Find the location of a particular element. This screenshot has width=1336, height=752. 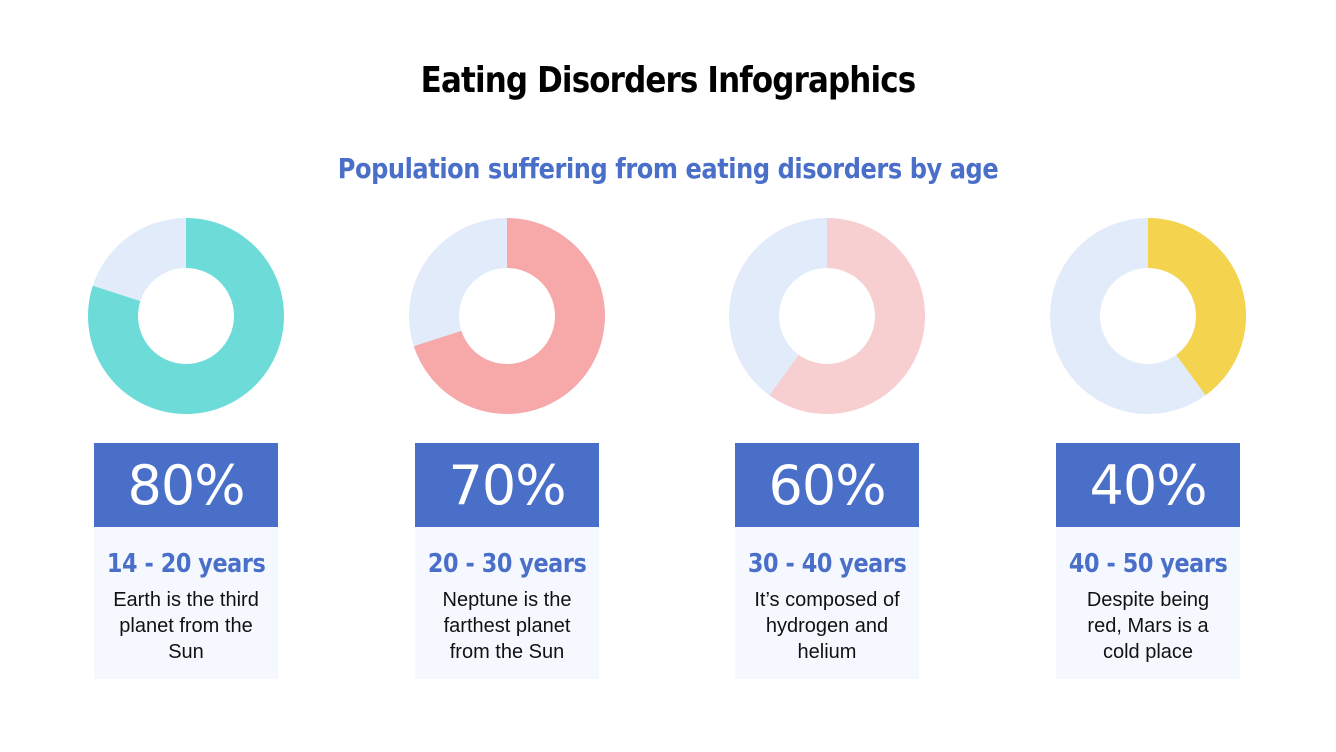

percent-box: 60% is located at coordinates (827, 485).